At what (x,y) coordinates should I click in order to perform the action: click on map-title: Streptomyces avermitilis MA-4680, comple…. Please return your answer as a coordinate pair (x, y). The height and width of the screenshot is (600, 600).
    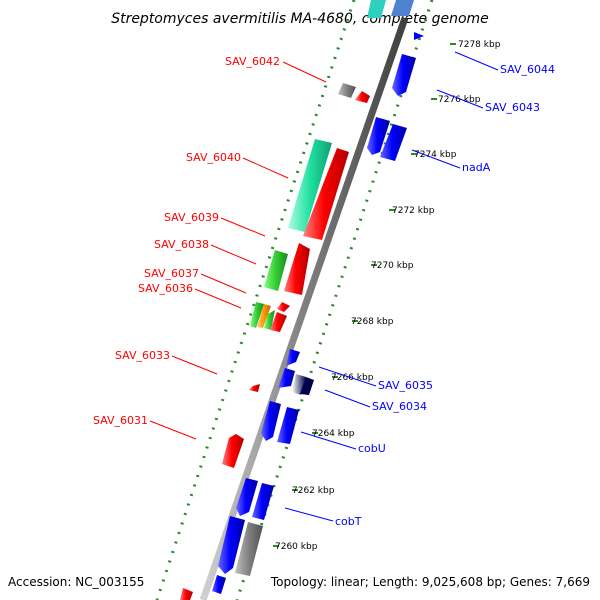
    Looking at the image, I should click on (300, 19).